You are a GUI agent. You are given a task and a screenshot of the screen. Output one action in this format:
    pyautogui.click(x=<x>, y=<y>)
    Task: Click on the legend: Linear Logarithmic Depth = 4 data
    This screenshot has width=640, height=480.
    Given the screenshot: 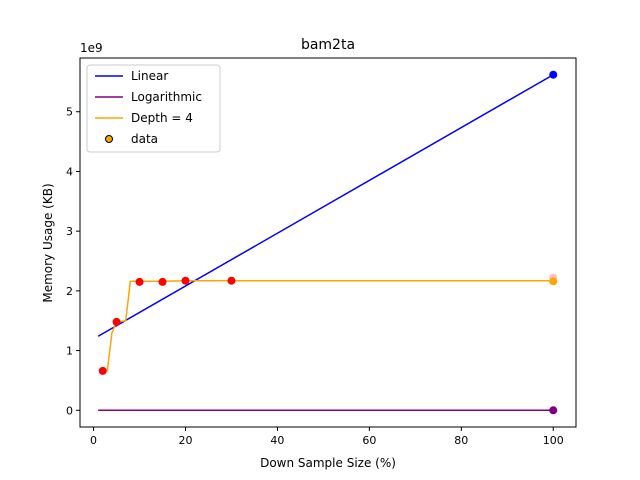 What is the action you would take?
    pyautogui.click(x=153, y=108)
    